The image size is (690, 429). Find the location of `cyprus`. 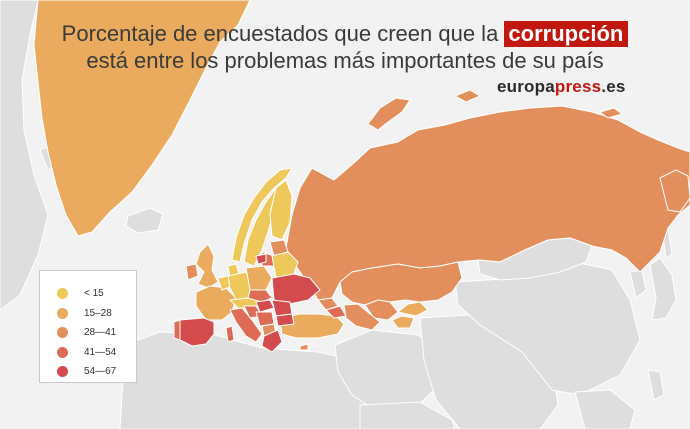

cyprus is located at coordinates (304, 347).